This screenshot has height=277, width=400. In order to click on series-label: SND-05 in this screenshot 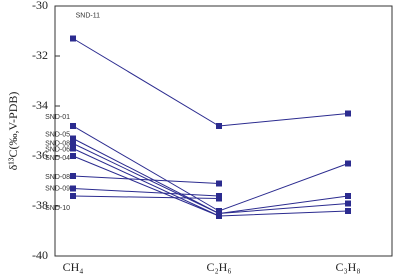, I will do `click(57, 134)`.